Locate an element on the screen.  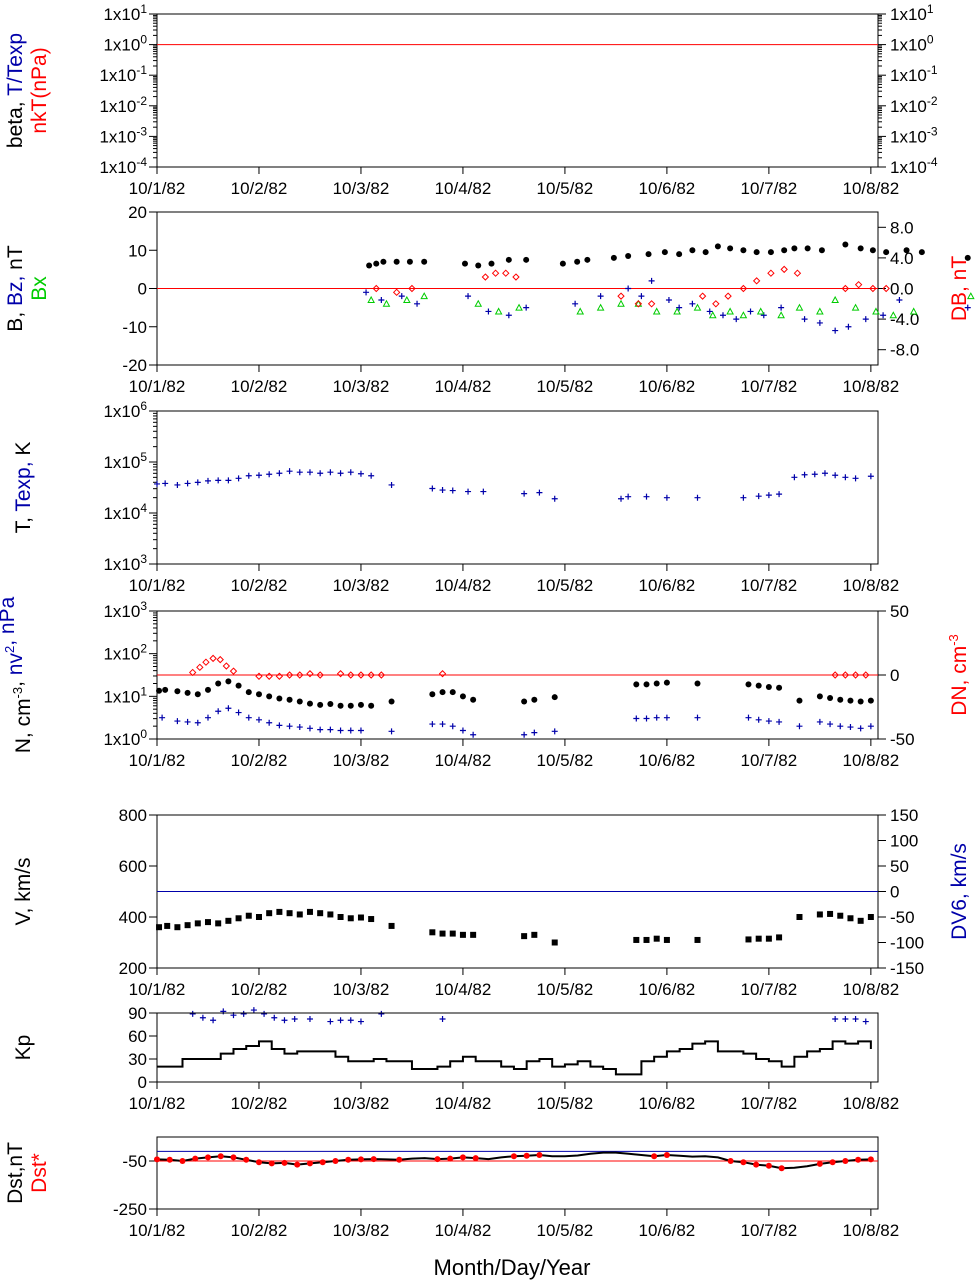
velocity-right-tick-label: 150 is located at coordinates (904, 815).